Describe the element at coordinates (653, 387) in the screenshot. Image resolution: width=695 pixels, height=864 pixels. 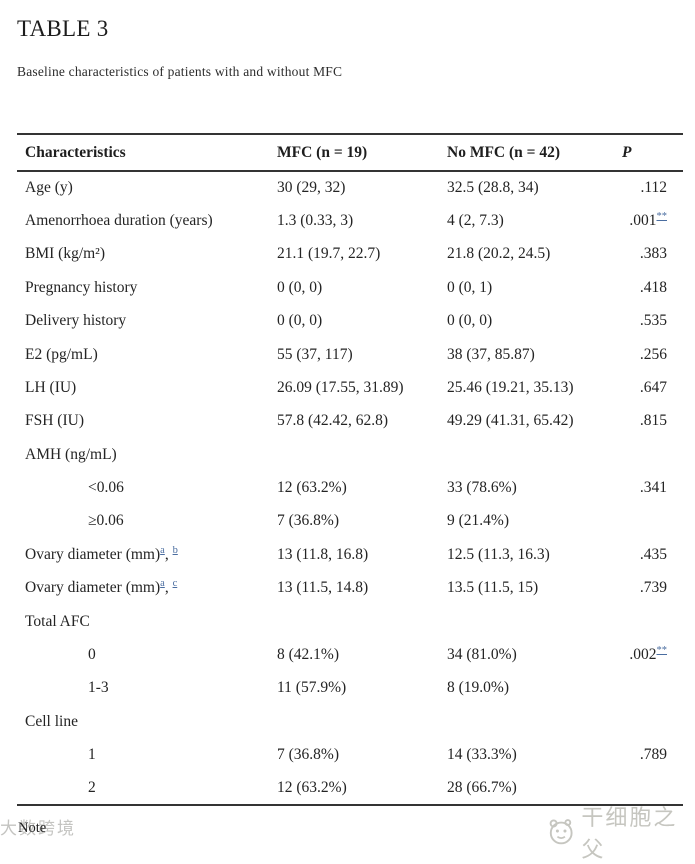
I see `p-value: .647` at that location.